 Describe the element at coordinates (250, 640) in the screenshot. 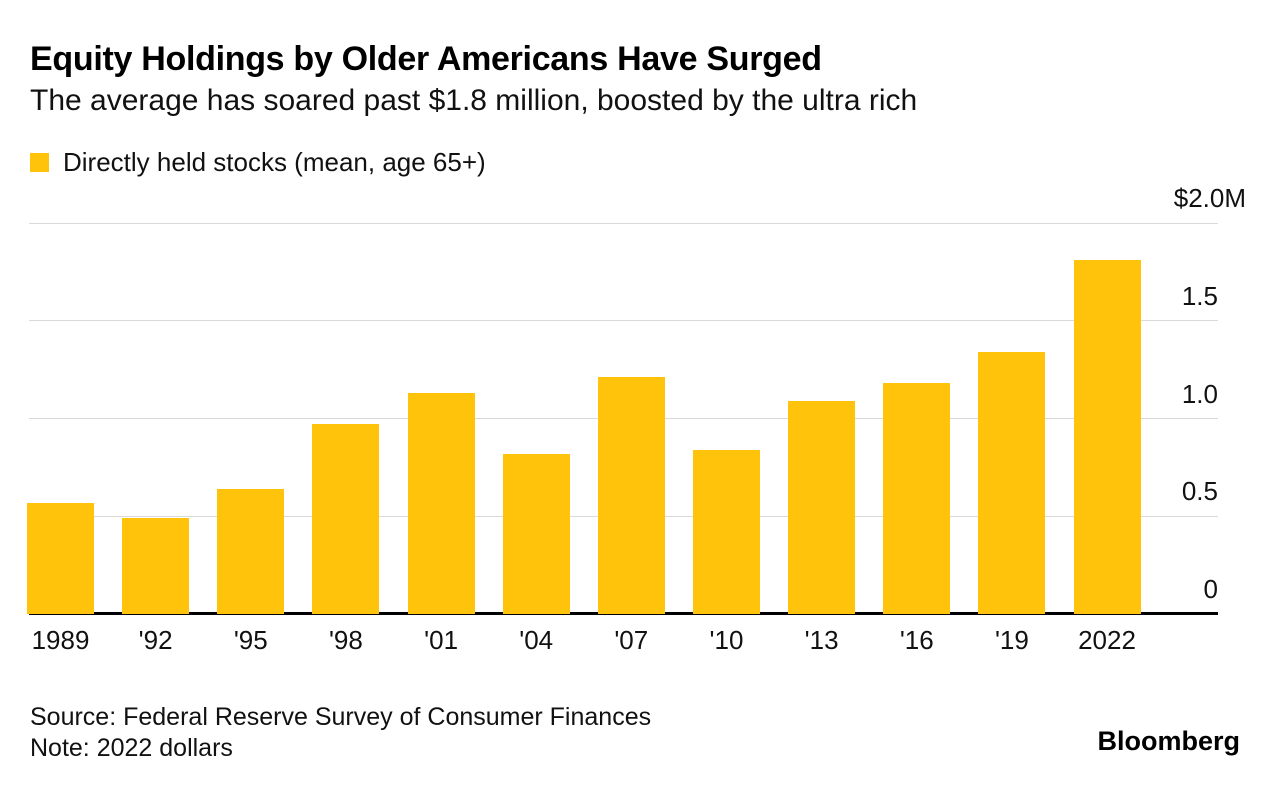

I see `x-tick-label: '95` at that location.